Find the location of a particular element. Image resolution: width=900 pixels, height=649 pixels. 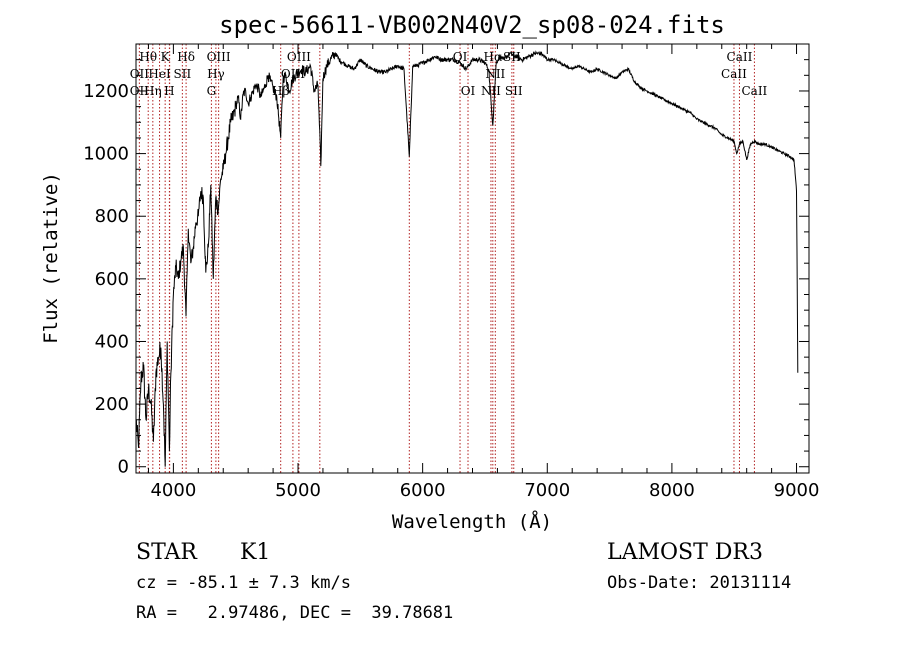

x-tick-label: 9000 is located at coordinates (797, 490).